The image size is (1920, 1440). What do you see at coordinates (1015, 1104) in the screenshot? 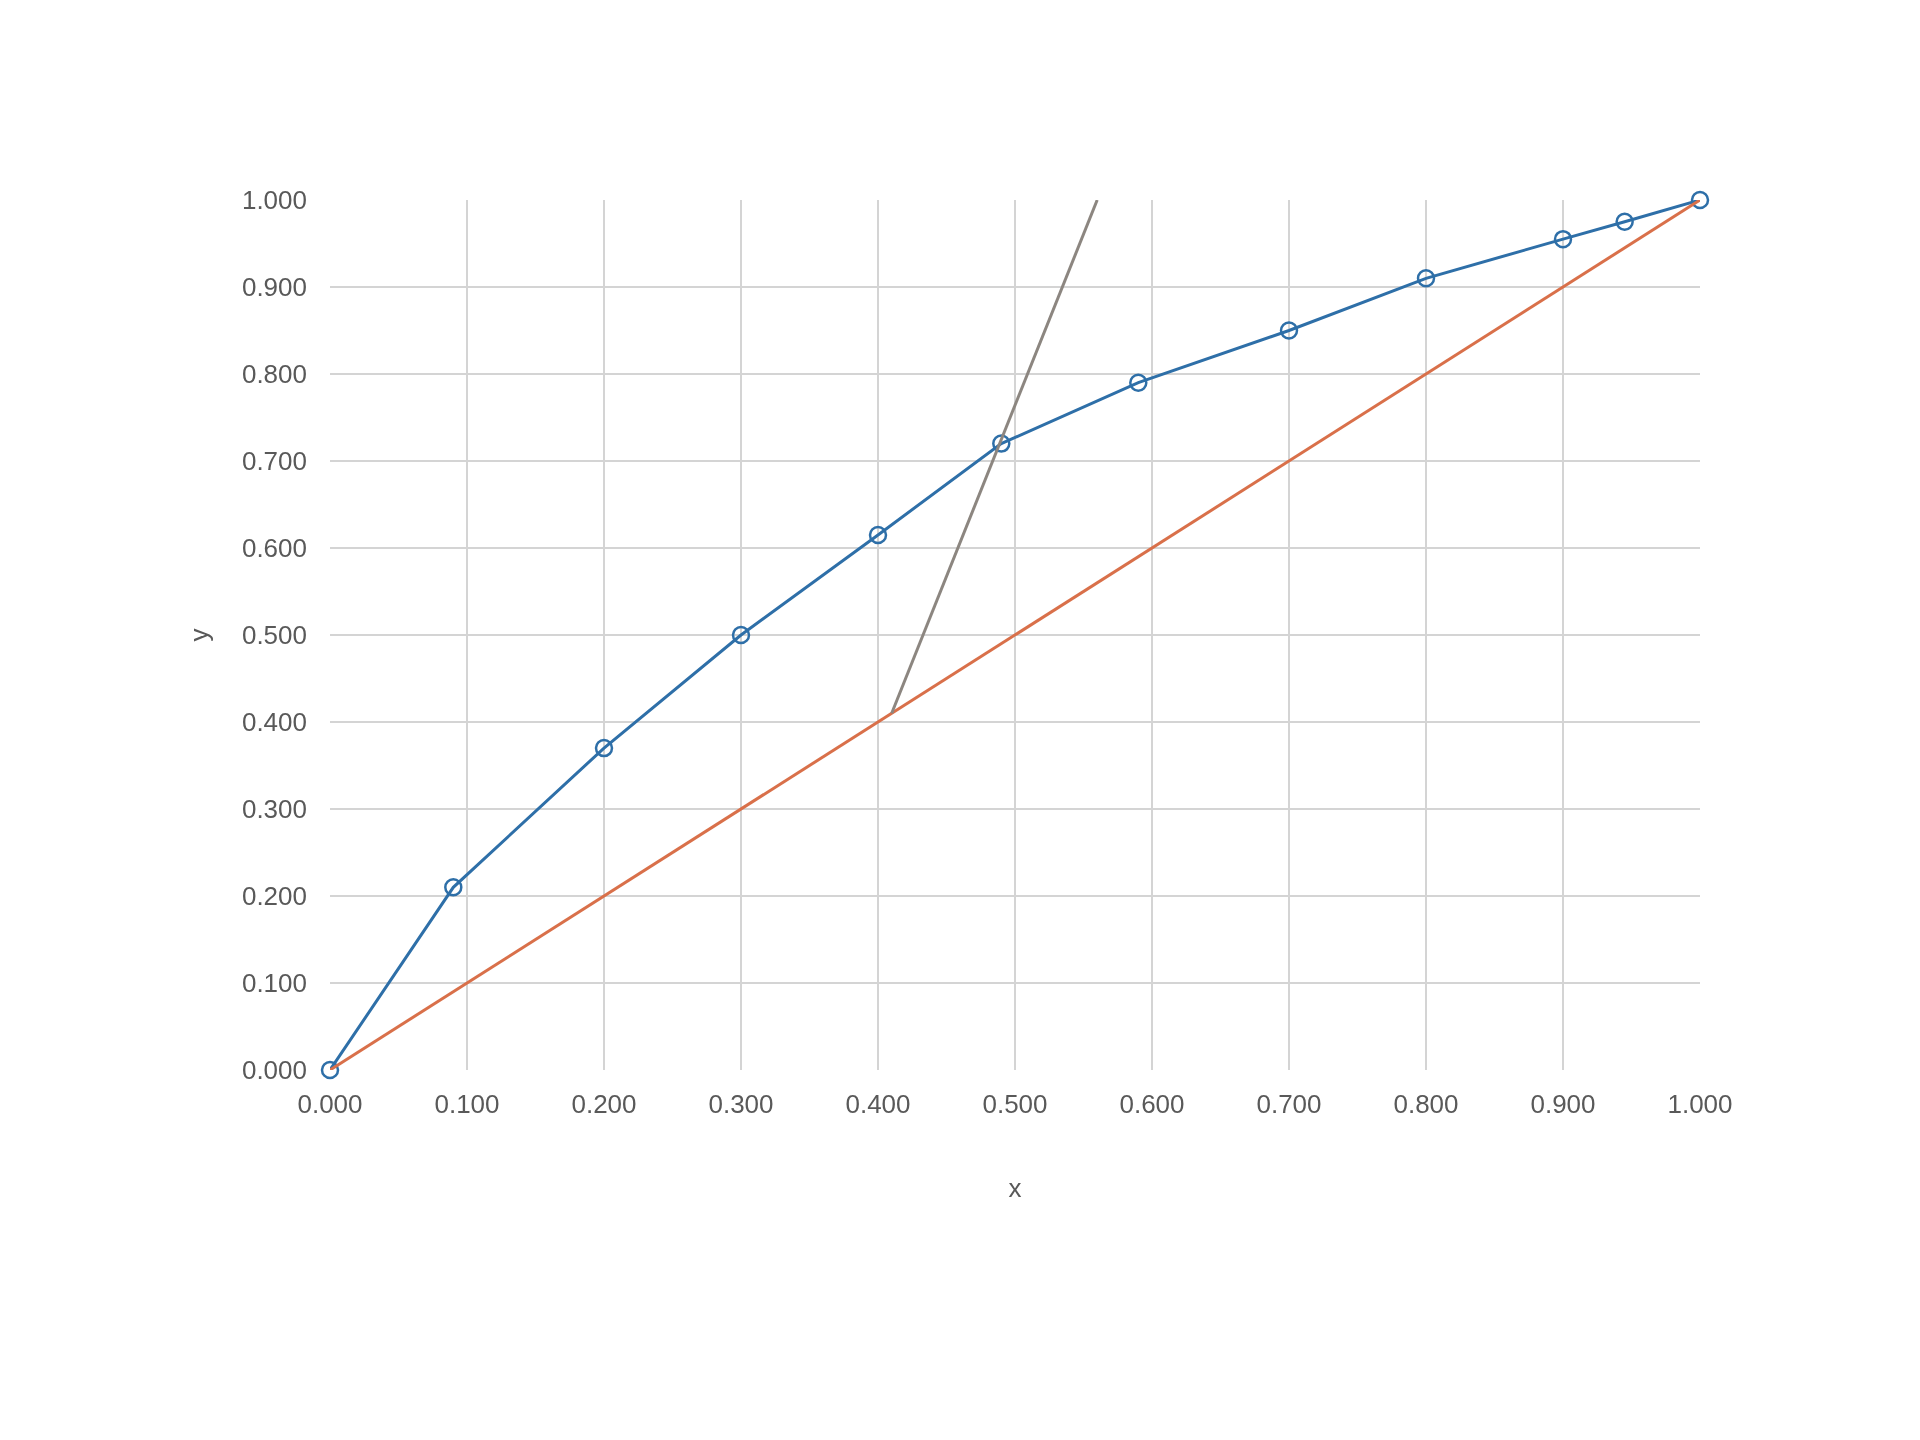
I see `x-tick-label: 0.500` at bounding box center [1015, 1104].